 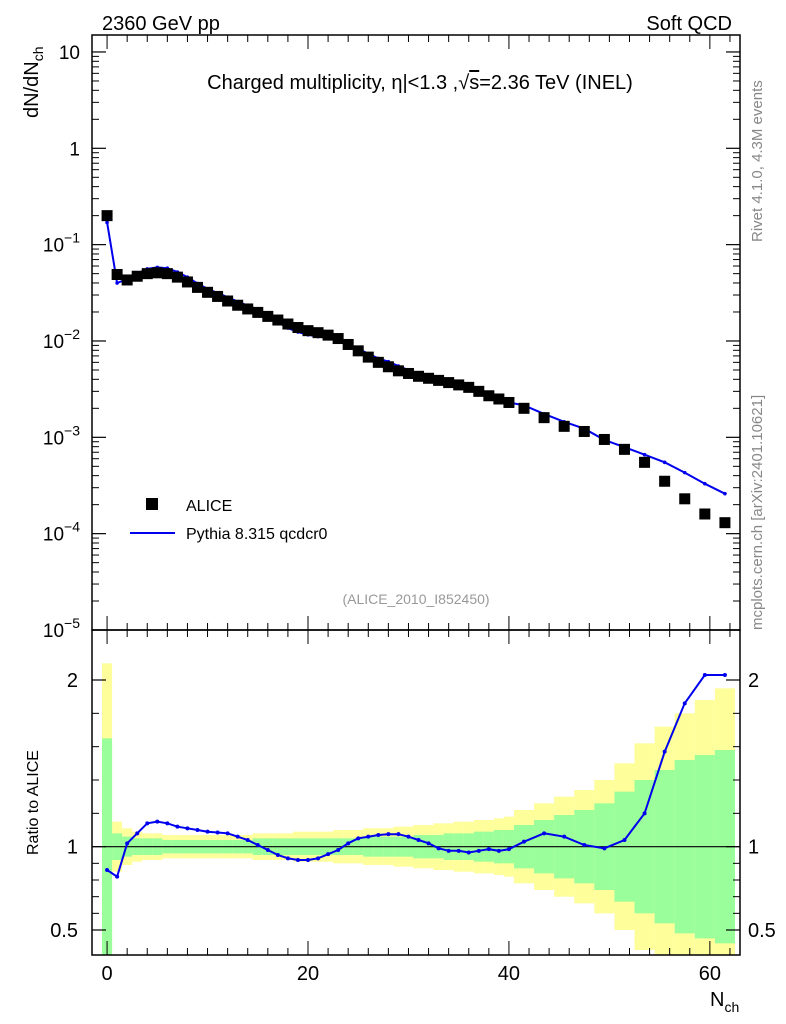 I want to click on ratio-y-axis-label: Ratio to ALICE, so click(x=33, y=802).